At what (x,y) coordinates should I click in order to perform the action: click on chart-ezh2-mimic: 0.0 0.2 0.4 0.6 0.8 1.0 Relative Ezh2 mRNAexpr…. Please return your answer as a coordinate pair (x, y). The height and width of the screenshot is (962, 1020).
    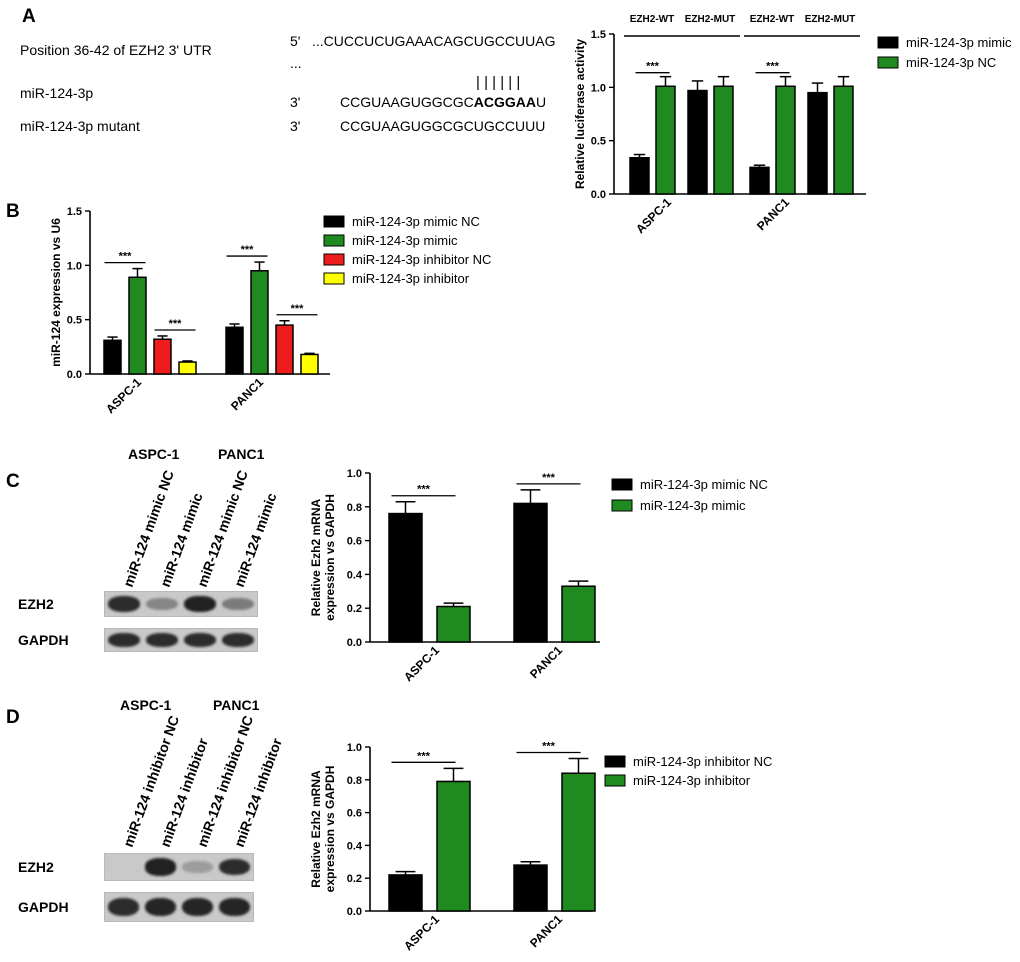
    Looking at the image, I should click on (538, 576).